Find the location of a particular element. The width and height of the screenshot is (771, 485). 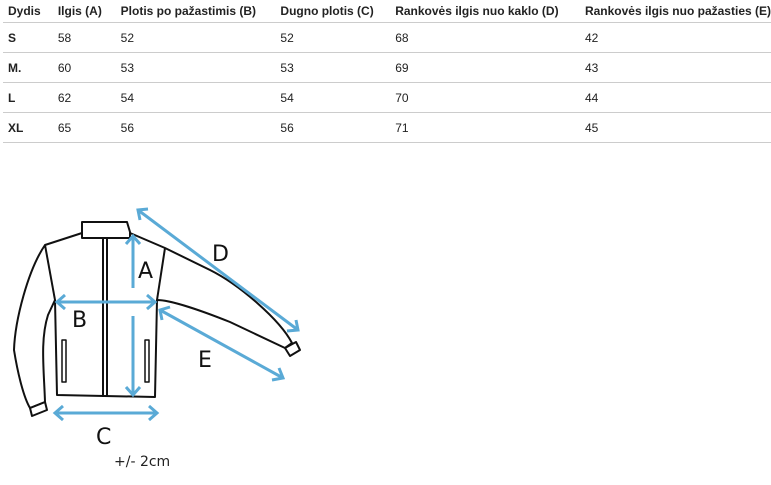

label-e: E is located at coordinates (205, 360).